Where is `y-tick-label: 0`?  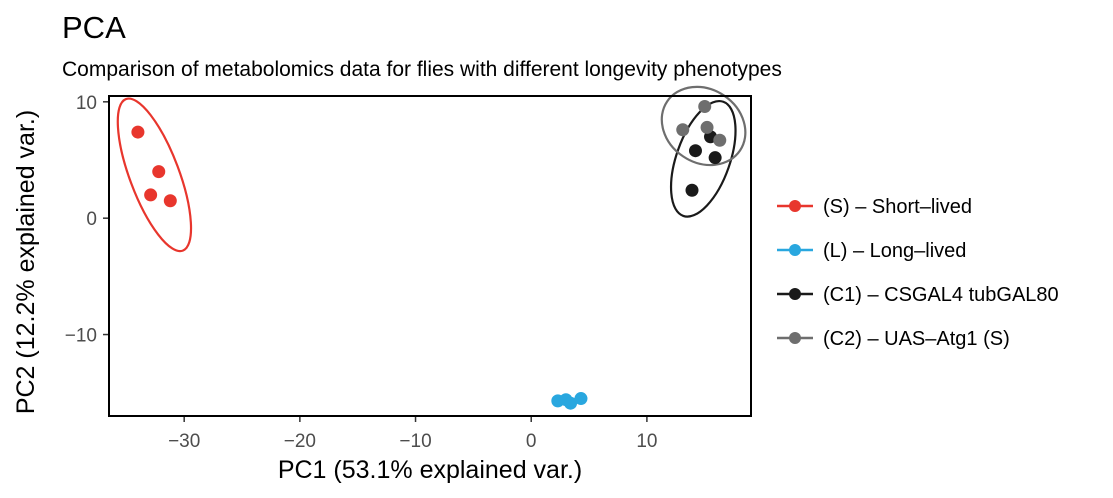
y-tick-label: 0 is located at coordinates (91, 219).